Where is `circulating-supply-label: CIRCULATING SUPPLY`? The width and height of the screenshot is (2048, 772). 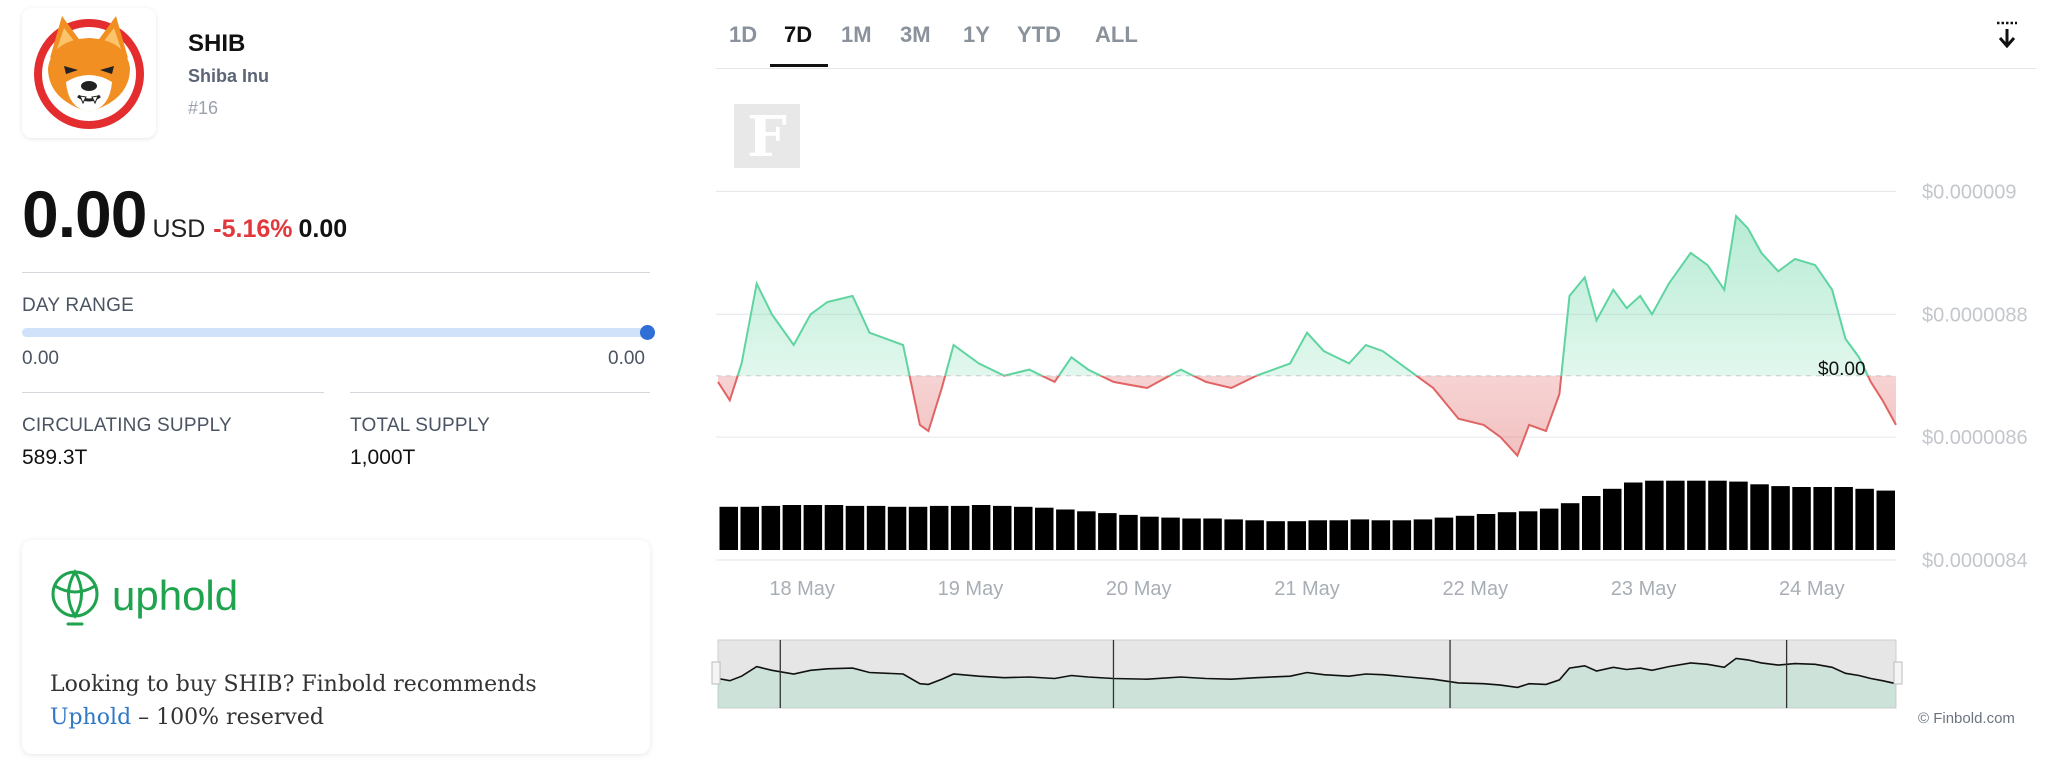
circulating-supply-label: CIRCULATING SUPPLY is located at coordinates (127, 425).